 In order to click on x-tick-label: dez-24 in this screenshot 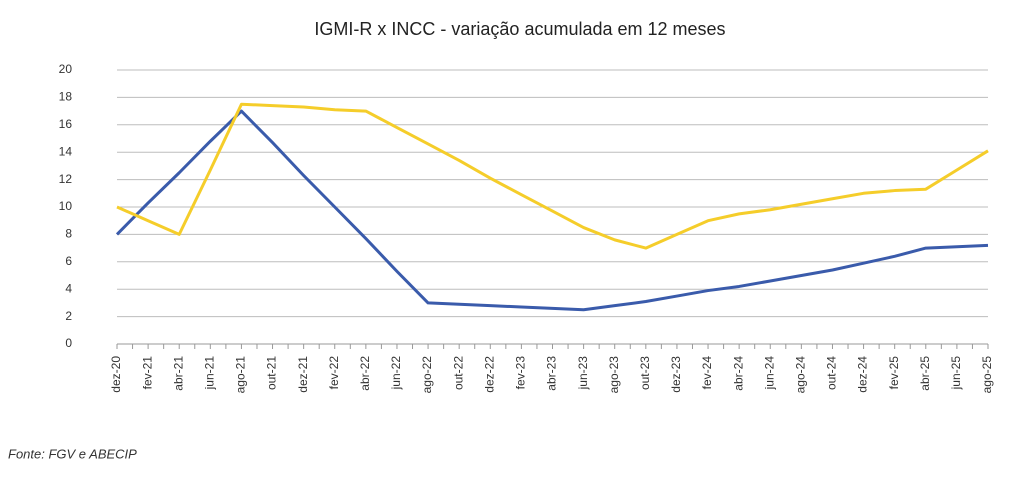, I will do `click(863, 374)`.